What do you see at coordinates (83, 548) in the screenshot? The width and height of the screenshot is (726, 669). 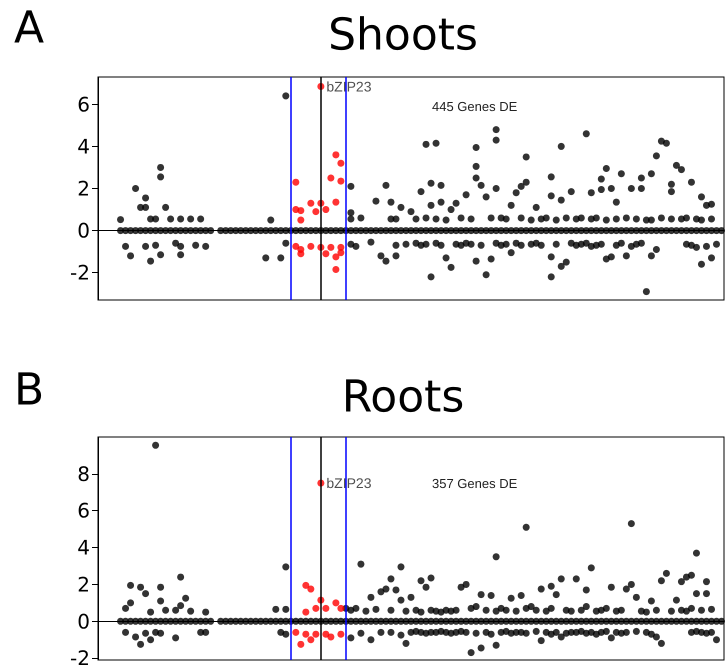 I see `y-tick-label: 4` at bounding box center [83, 548].